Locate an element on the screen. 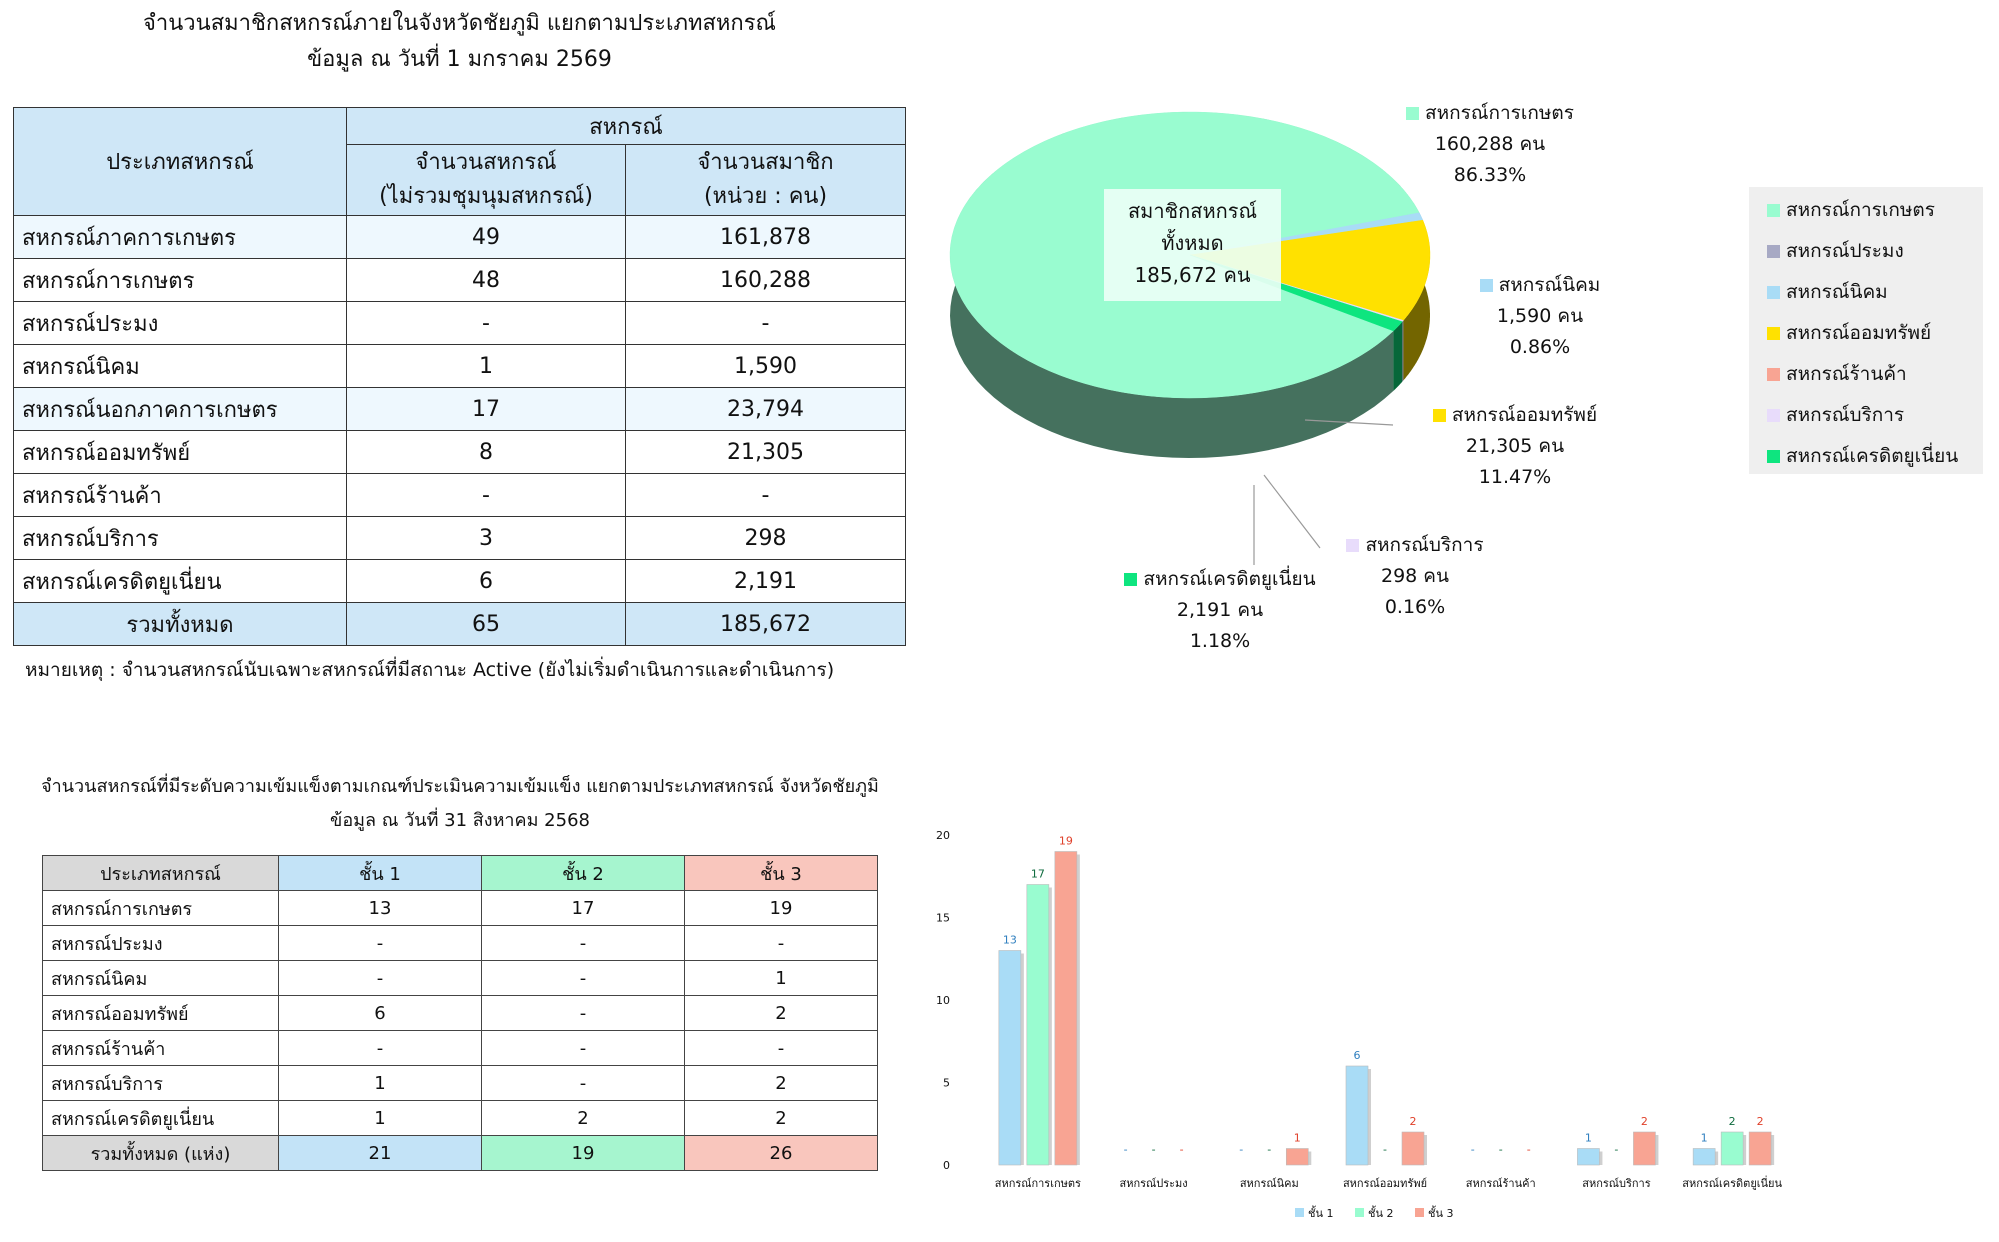  table-row: สหกรณ์ออมทรัพย์ 8 21,305 is located at coordinates (459, 452).